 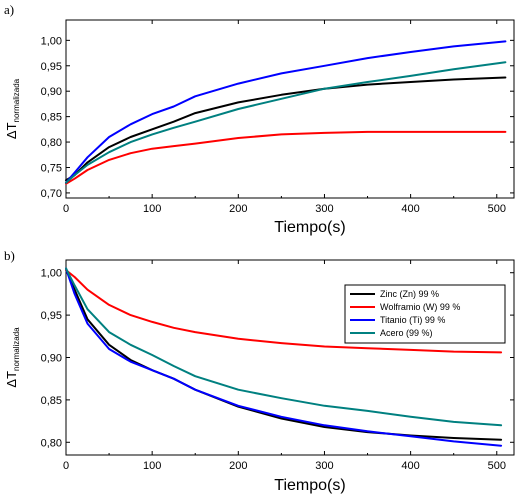 I want to click on legend-entry: Acero (99 %), so click(x=406, y=333).